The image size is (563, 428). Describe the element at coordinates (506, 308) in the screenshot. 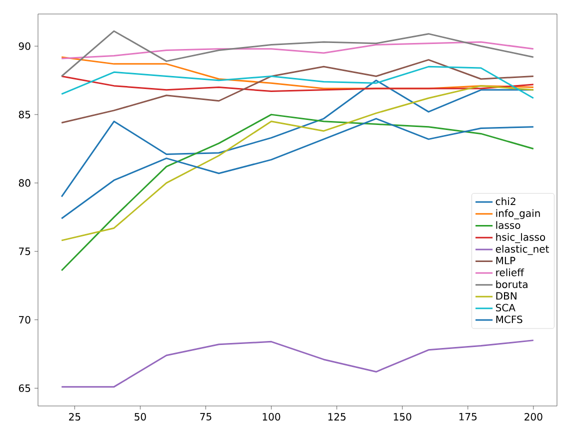

I see `legend-label: SCA` at that location.